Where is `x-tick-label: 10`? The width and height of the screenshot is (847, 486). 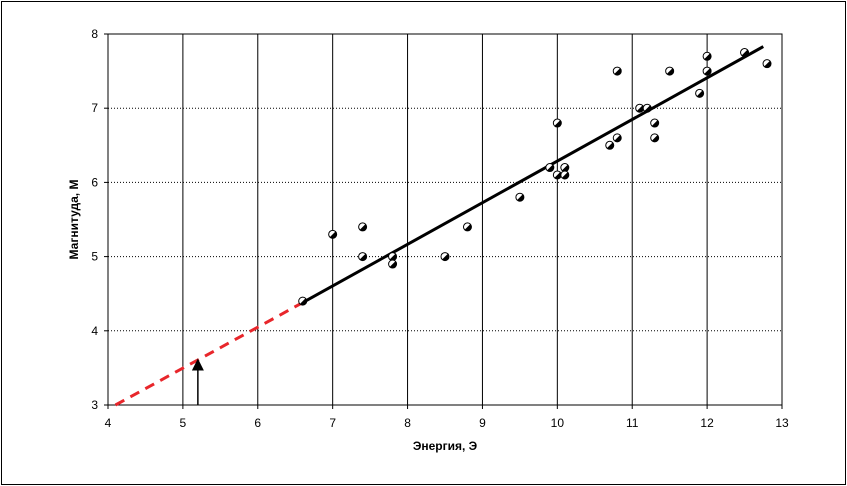 x-tick-label: 10 is located at coordinates (558, 423).